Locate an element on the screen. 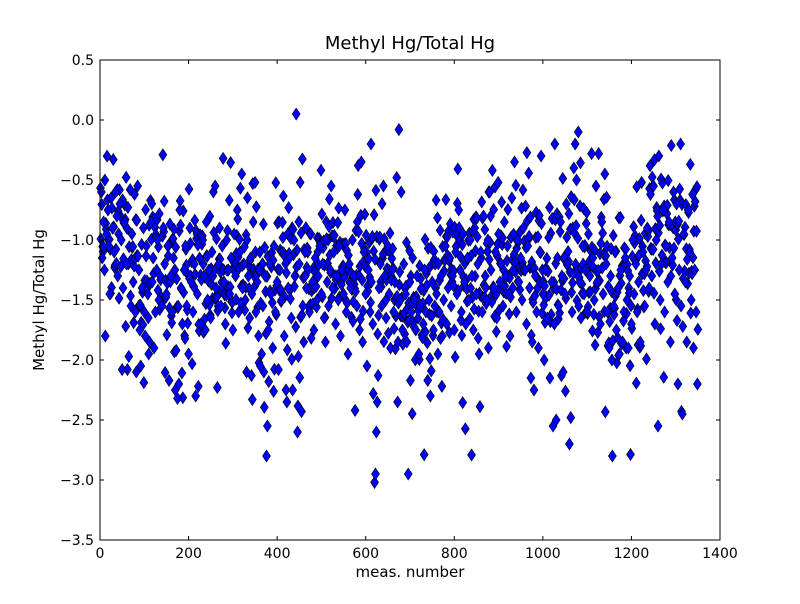 The height and width of the screenshot is (604, 800). y-tick-label: −3.0 is located at coordinates (77, 481).